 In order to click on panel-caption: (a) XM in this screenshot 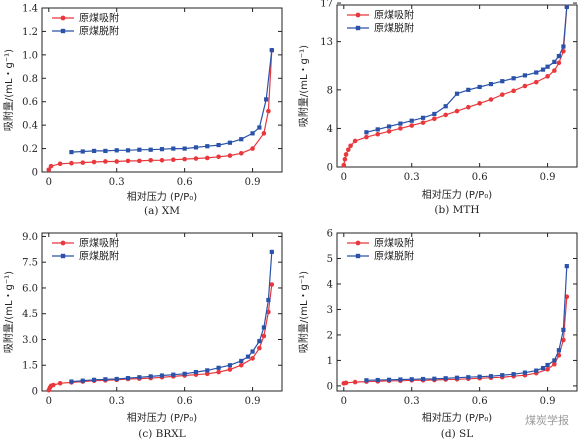, I will do `click(162, 211)`.